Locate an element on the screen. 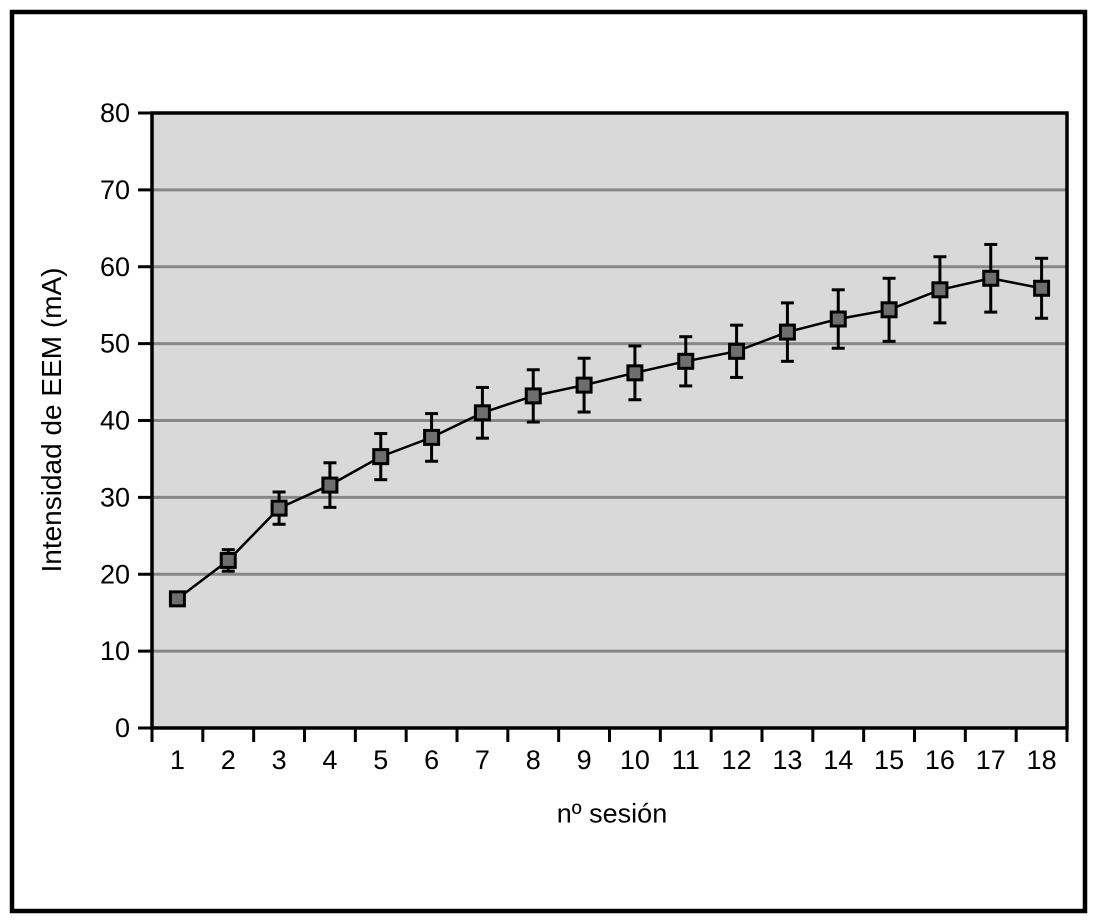 This screenshot has width=1097, height=923. y-tick-label: 10 is located at coordinates (115, 651).